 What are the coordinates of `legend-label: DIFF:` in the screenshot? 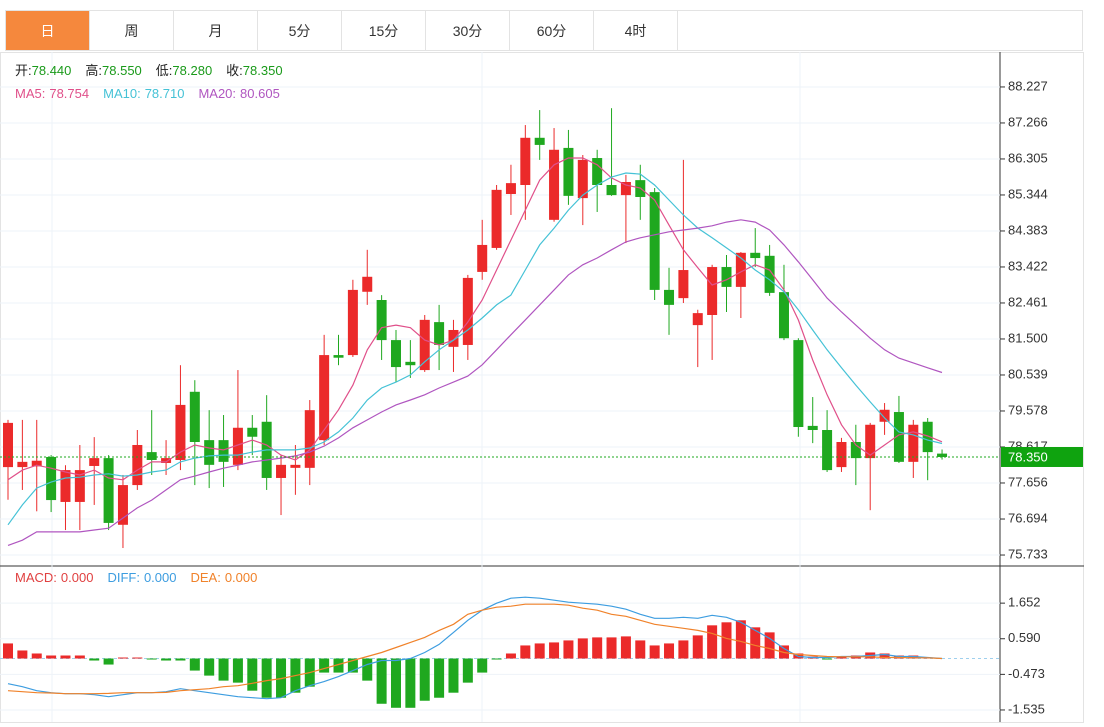 It's located at (123, 577).